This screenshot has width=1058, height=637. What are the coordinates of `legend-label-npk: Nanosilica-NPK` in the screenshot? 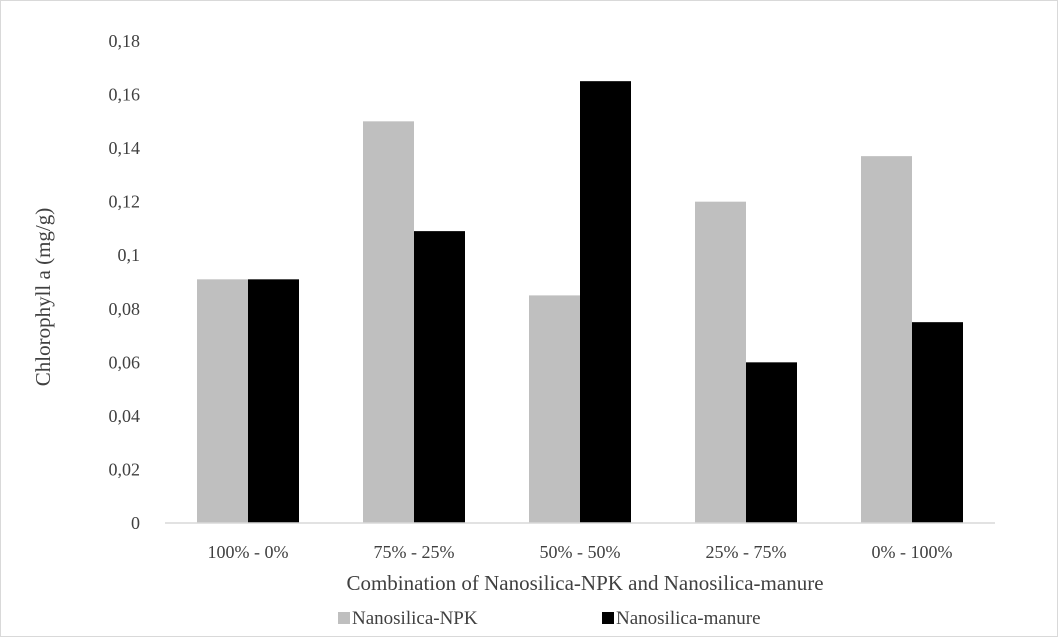 It's located at (415, 618).